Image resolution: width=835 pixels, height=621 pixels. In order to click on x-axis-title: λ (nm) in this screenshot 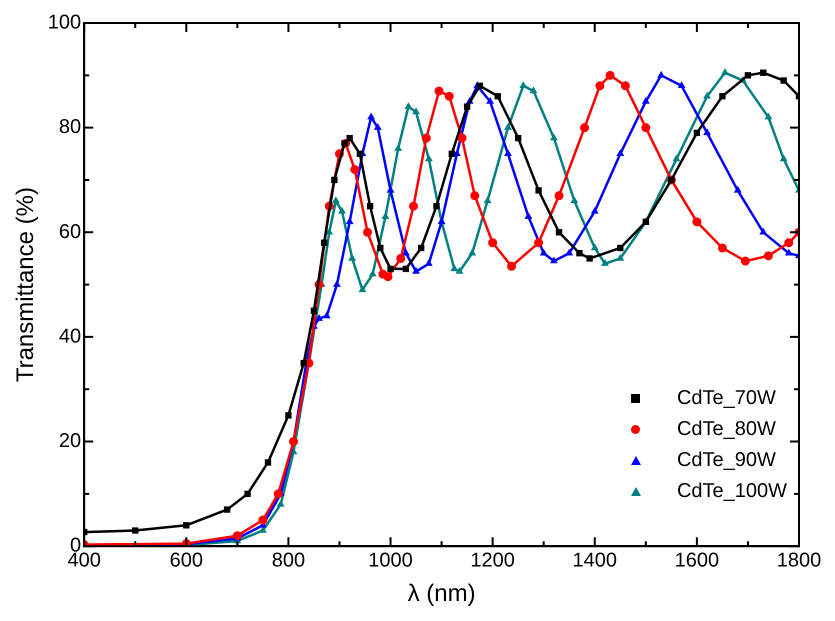, I will do `click(442, 594)`.